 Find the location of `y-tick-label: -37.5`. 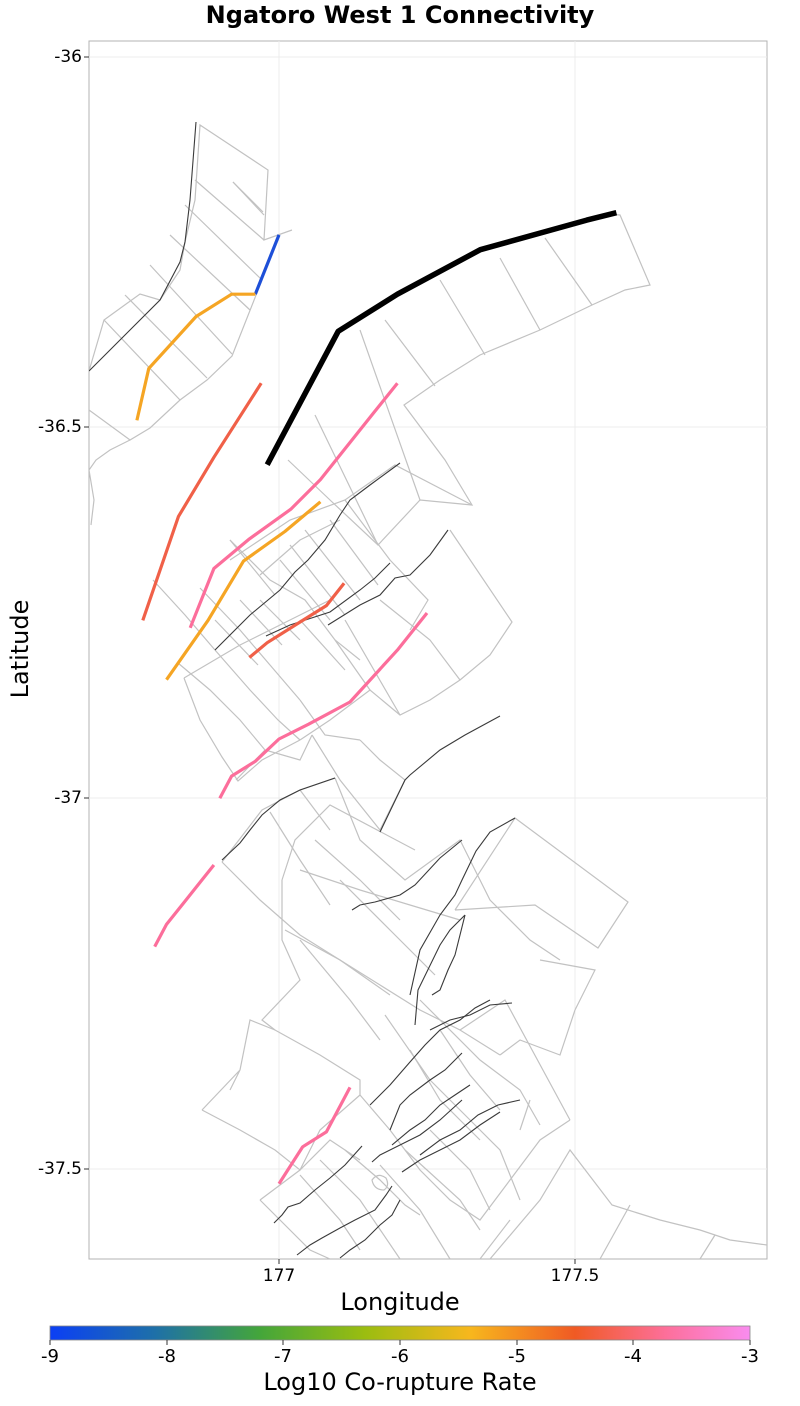

y-tick-label: -37.5 is located at coordinates (60, 1169).